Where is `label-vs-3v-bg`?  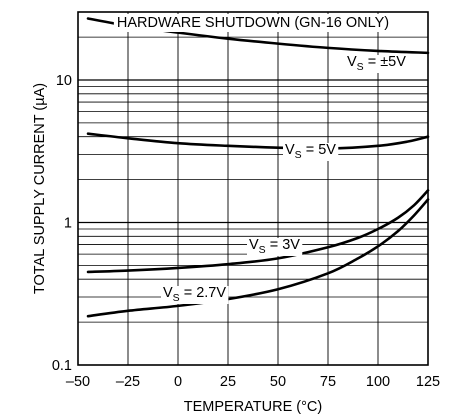
label-vs-3v-bg is located at coordinates (275, 247).